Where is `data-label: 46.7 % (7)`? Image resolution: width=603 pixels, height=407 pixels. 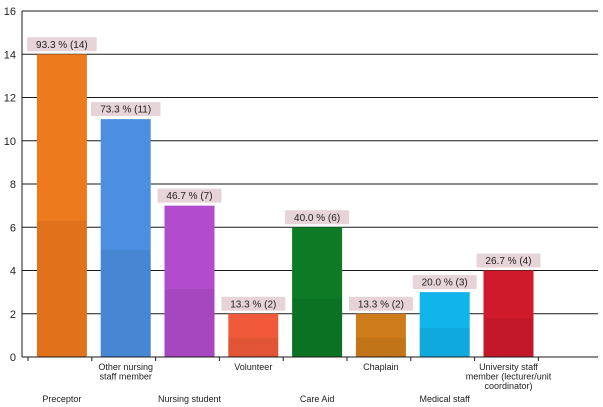
data-label: 46.7 % (7) is located at coordinates (189, 196).